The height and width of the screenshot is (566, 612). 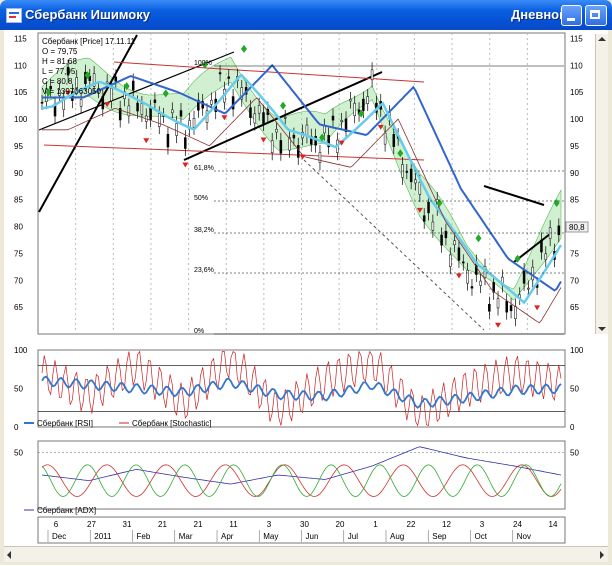 I want to click on rsi-y-tick-right: 0, so click(x=572, y=427).